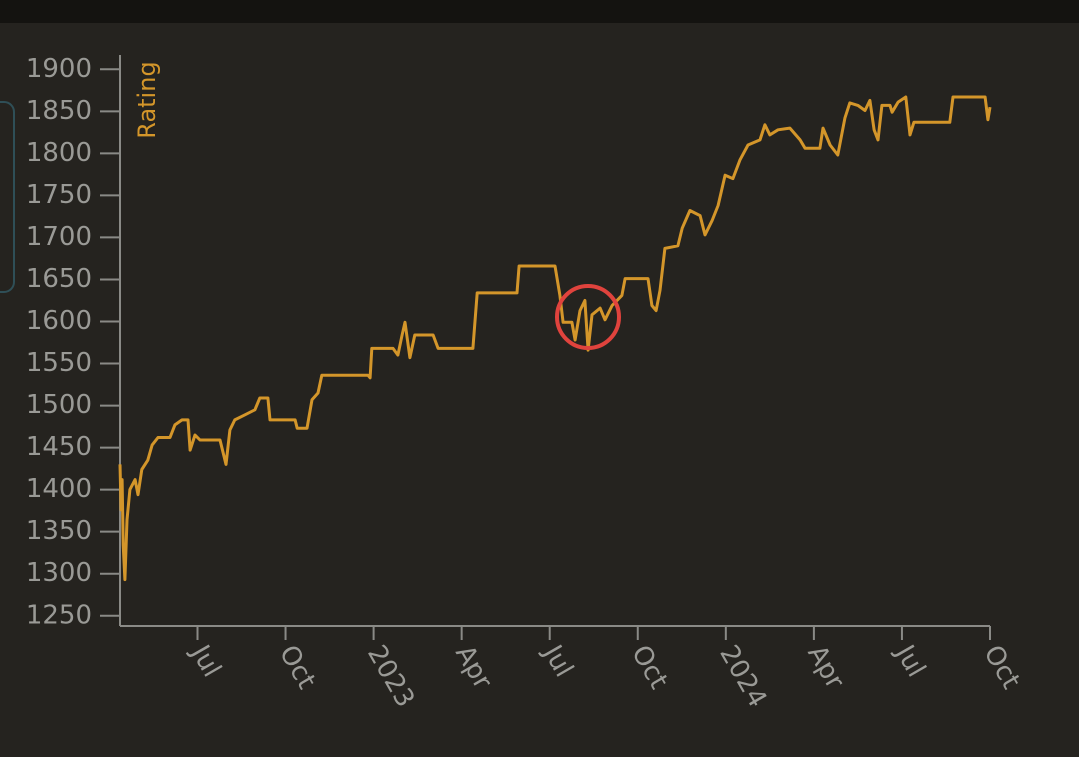 The width and height of the screenshot is (1079, 757). What do you see at coordinates (59, 237) in the screenshot?
I see `y-tick-label: 1700` at bounding box center [59, 237].